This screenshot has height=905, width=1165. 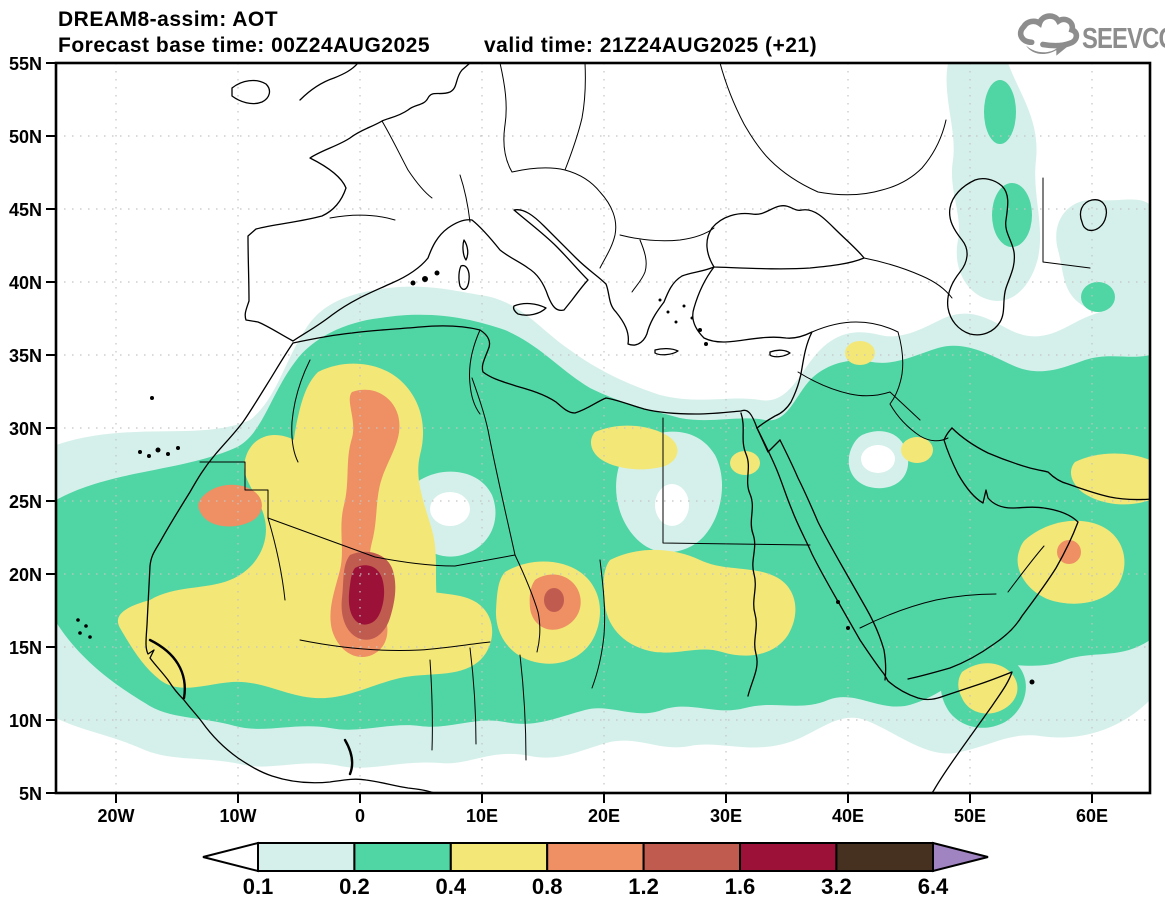 What do you see at coordinates (25, 64) in the screenshot?
I see `lat-label: 55N` at bounding box center [25, 64].